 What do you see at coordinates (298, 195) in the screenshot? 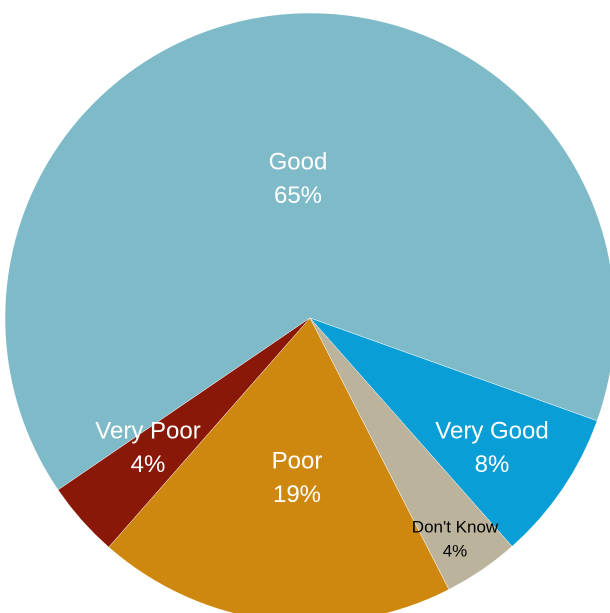
I see `slice-value-label: 65%` at bounding box center [298, 195].